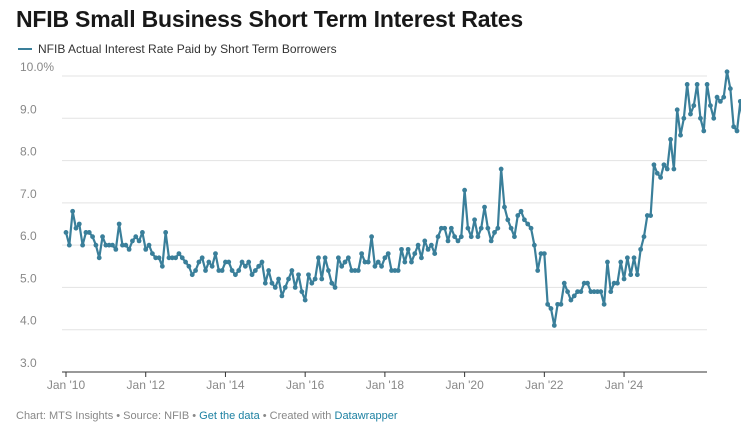 This screenshot has height=437, width=741. I want to click on x-tick-label: Jan '18, so click(385, 385).